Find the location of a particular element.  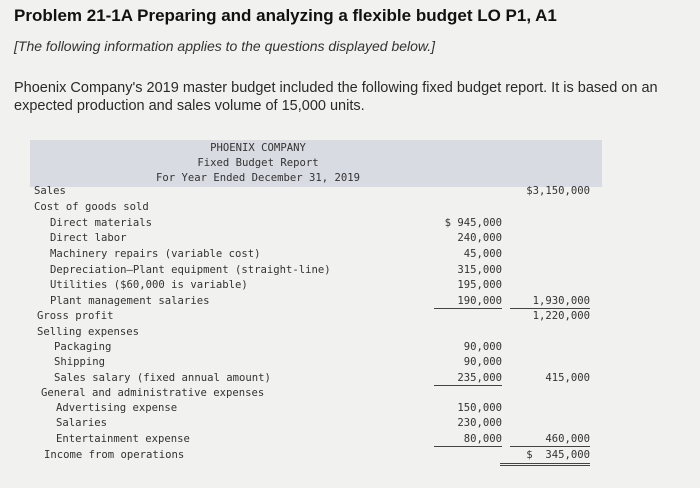

report-row-amount: 240,000 is located at coordinates (479, 238).